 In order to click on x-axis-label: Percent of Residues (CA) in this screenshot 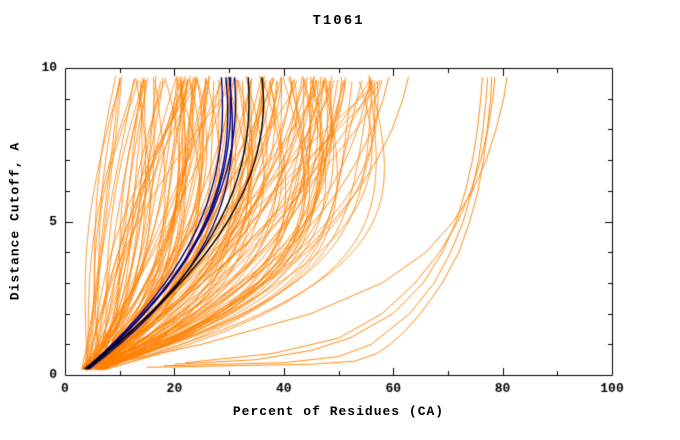, I will do `click(338, 411)`.